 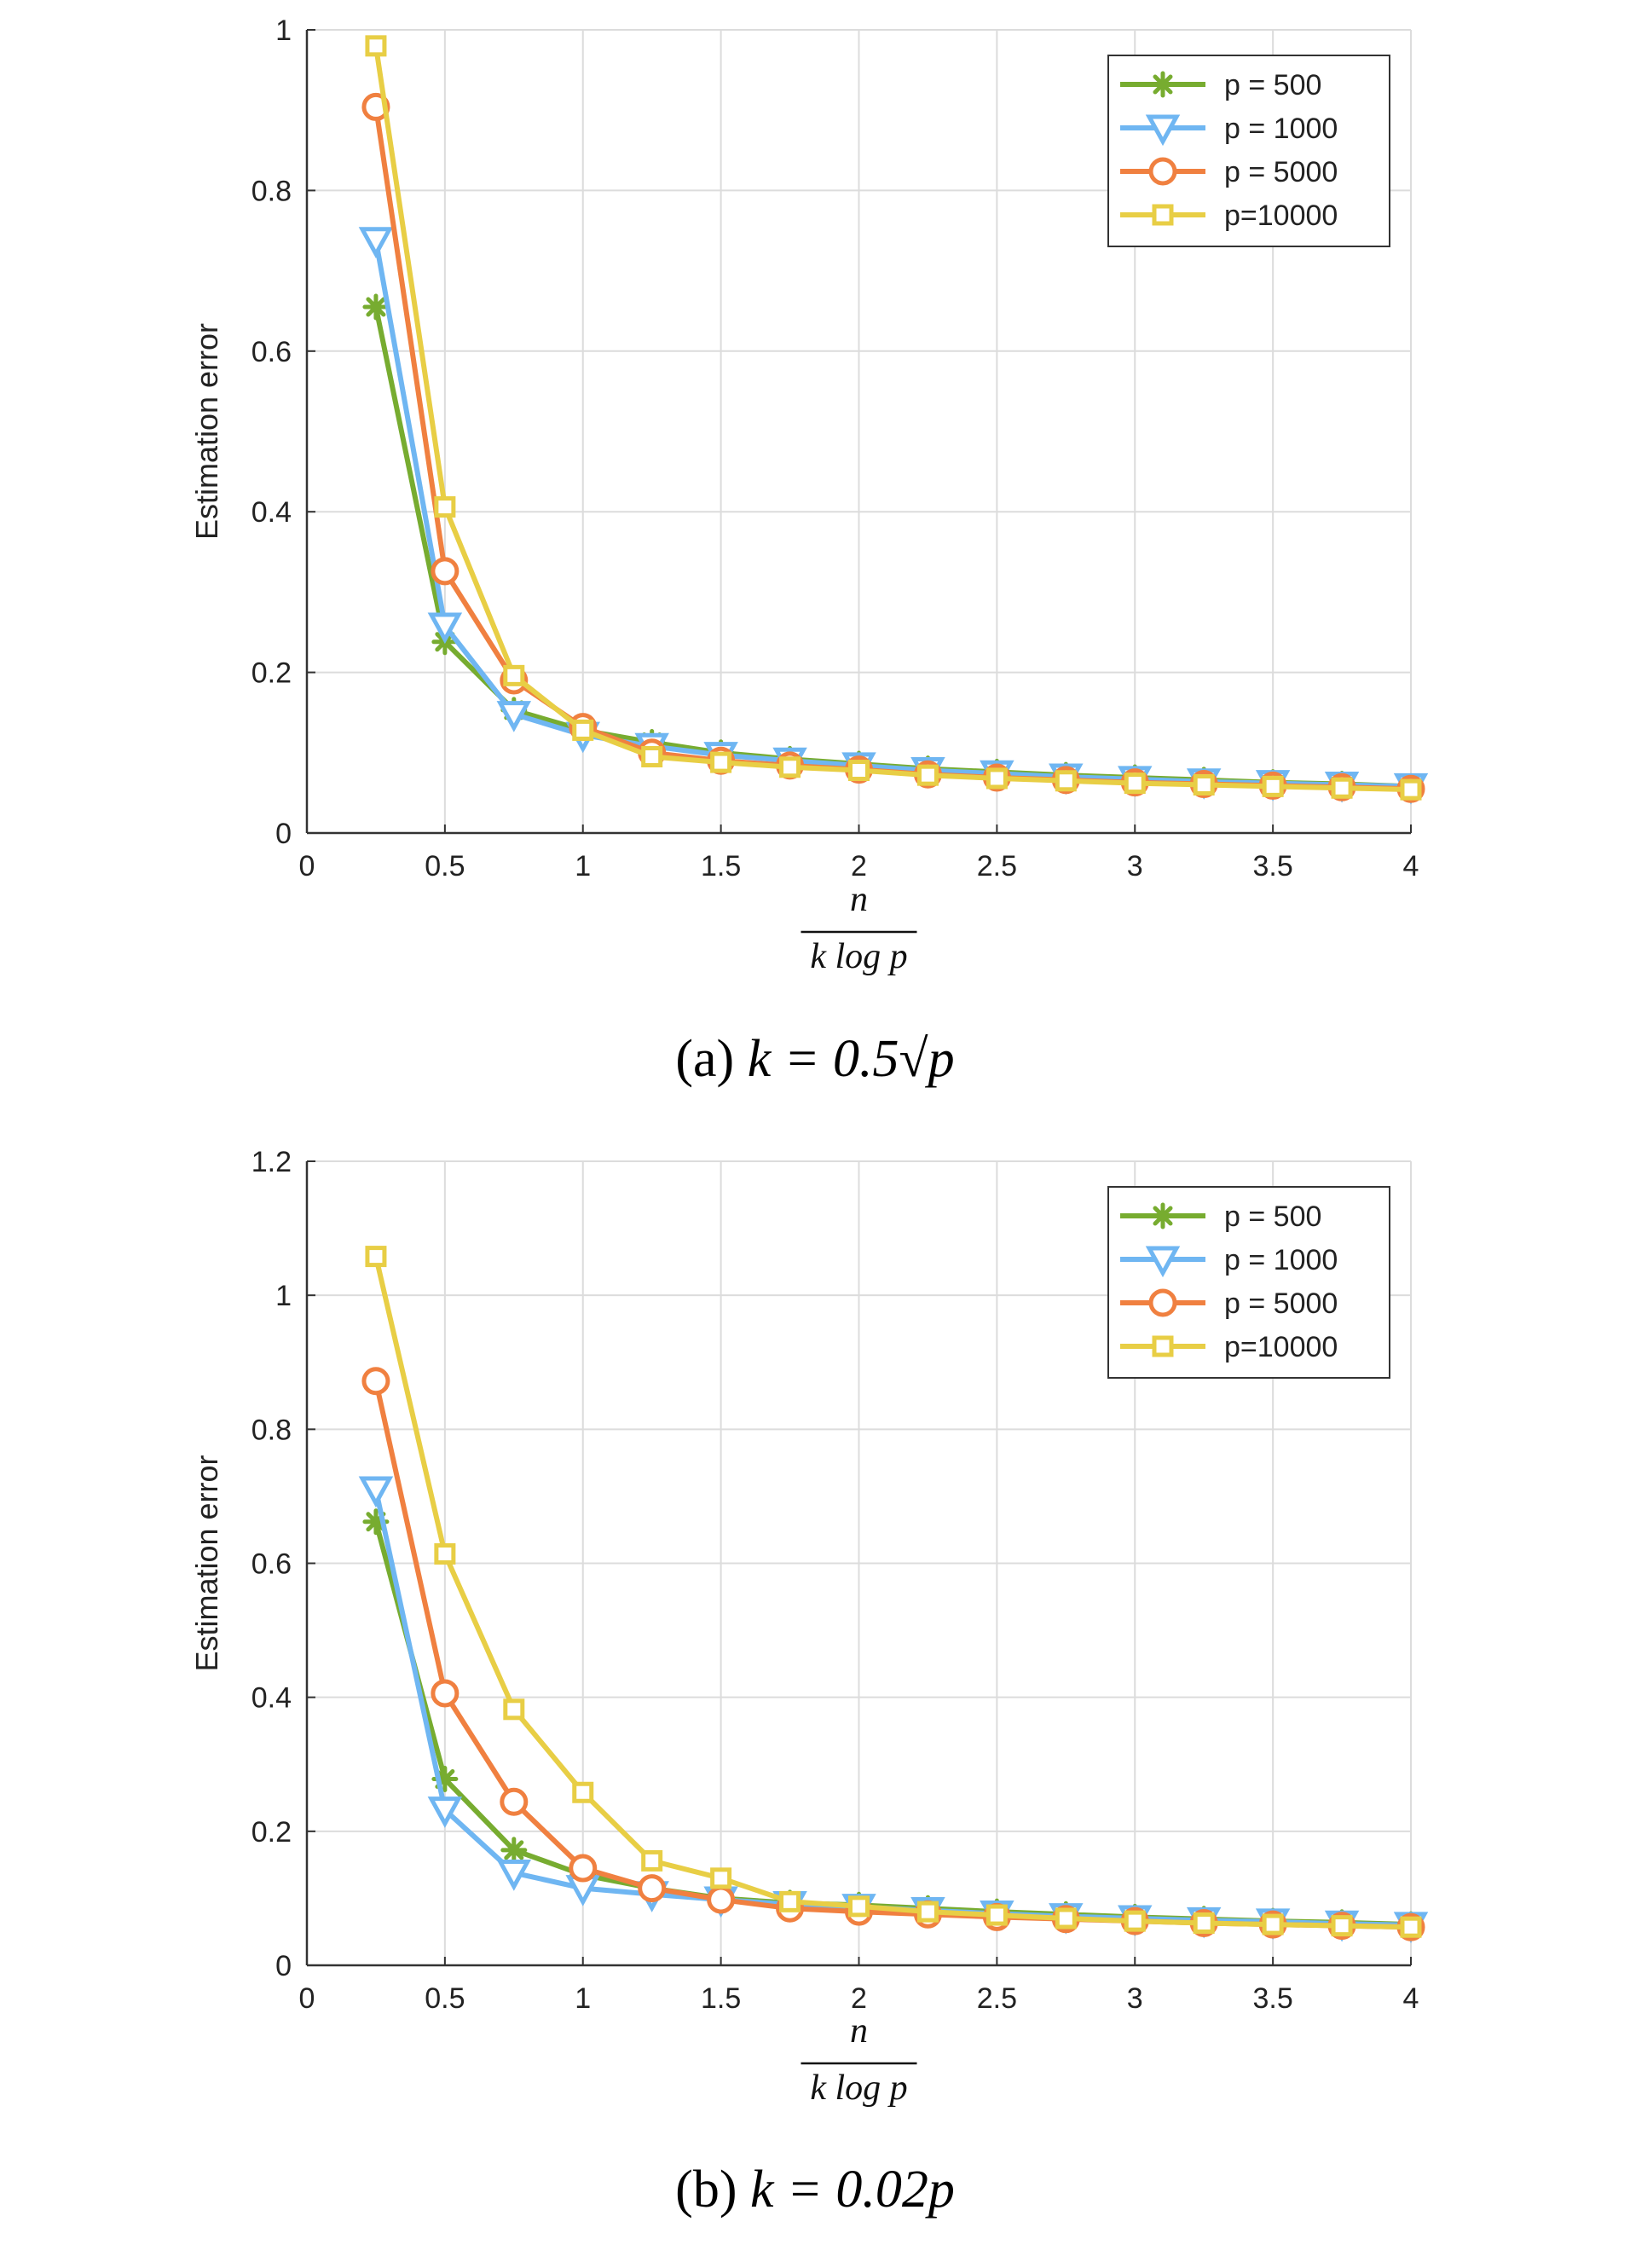 I want to click on caption-math: k = 0.02p, so click(x=852, y=2190).